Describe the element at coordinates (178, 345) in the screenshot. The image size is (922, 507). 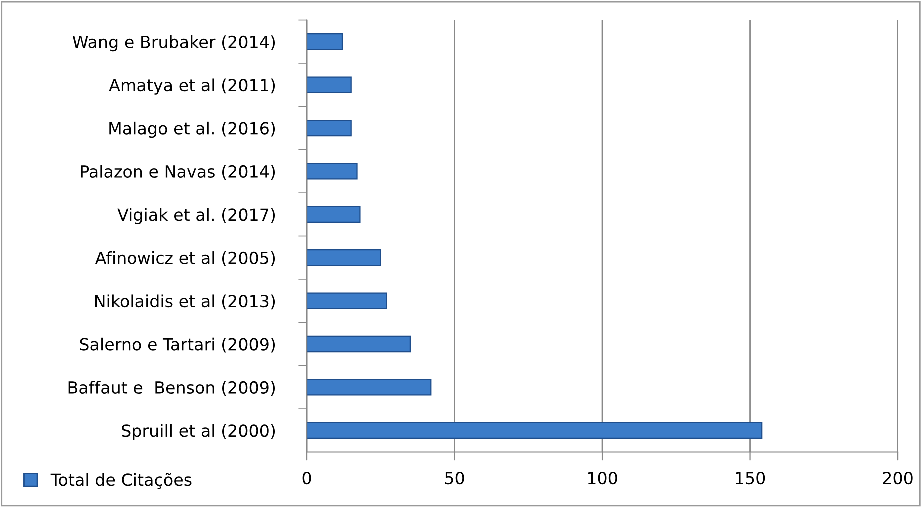
I see `y-tick-label: Salerno e Tartari (2009)` at that location.